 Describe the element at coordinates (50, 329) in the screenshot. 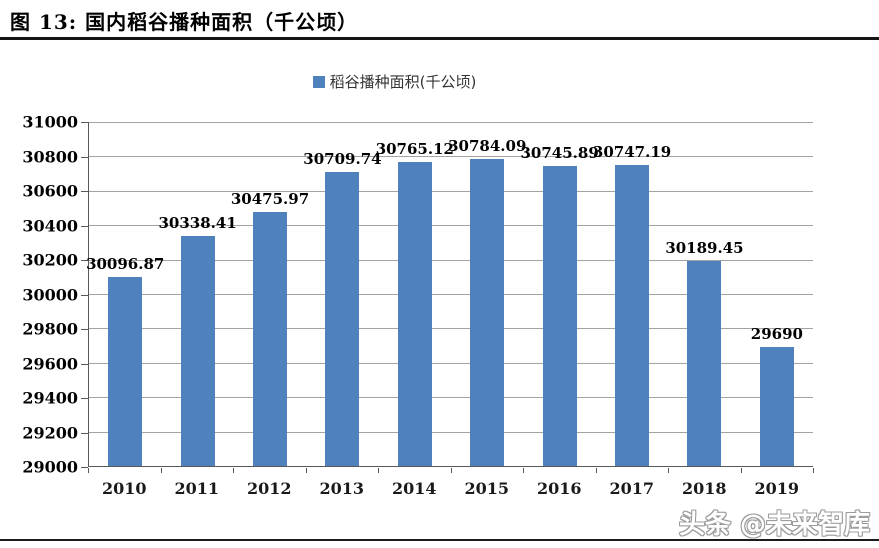

I see `y-axis-tick-label: 29800` at that location.